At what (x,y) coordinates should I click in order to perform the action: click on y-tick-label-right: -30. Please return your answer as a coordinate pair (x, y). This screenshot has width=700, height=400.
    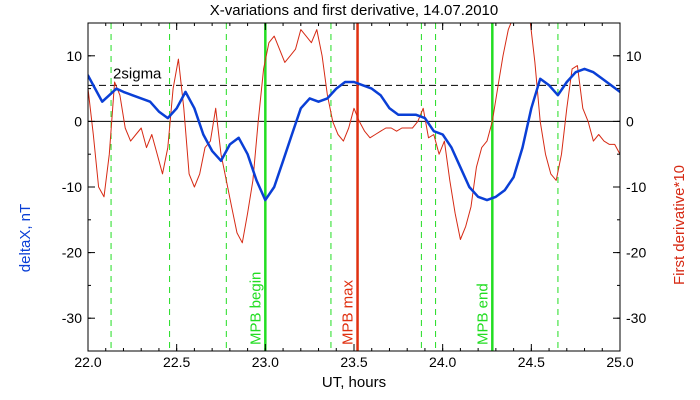
    Looking at the image, I should click on (636, 318).